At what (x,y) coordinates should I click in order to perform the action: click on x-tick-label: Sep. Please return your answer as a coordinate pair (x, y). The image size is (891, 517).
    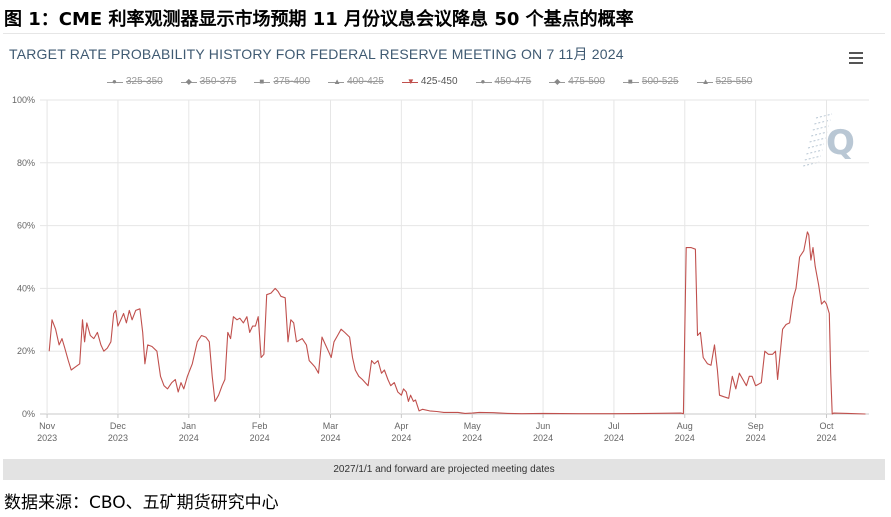
    Looking at the image, I should click on (756, 426).